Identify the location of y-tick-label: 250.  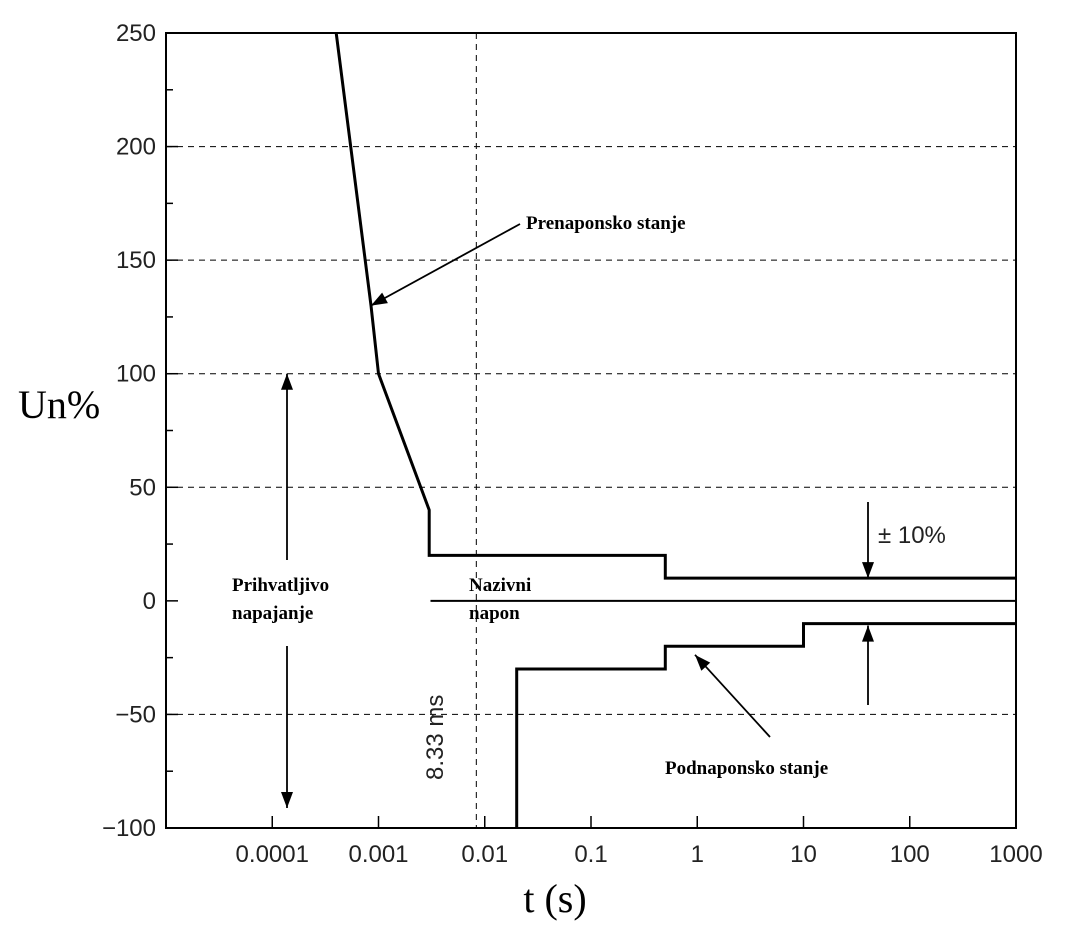
(136, 33).